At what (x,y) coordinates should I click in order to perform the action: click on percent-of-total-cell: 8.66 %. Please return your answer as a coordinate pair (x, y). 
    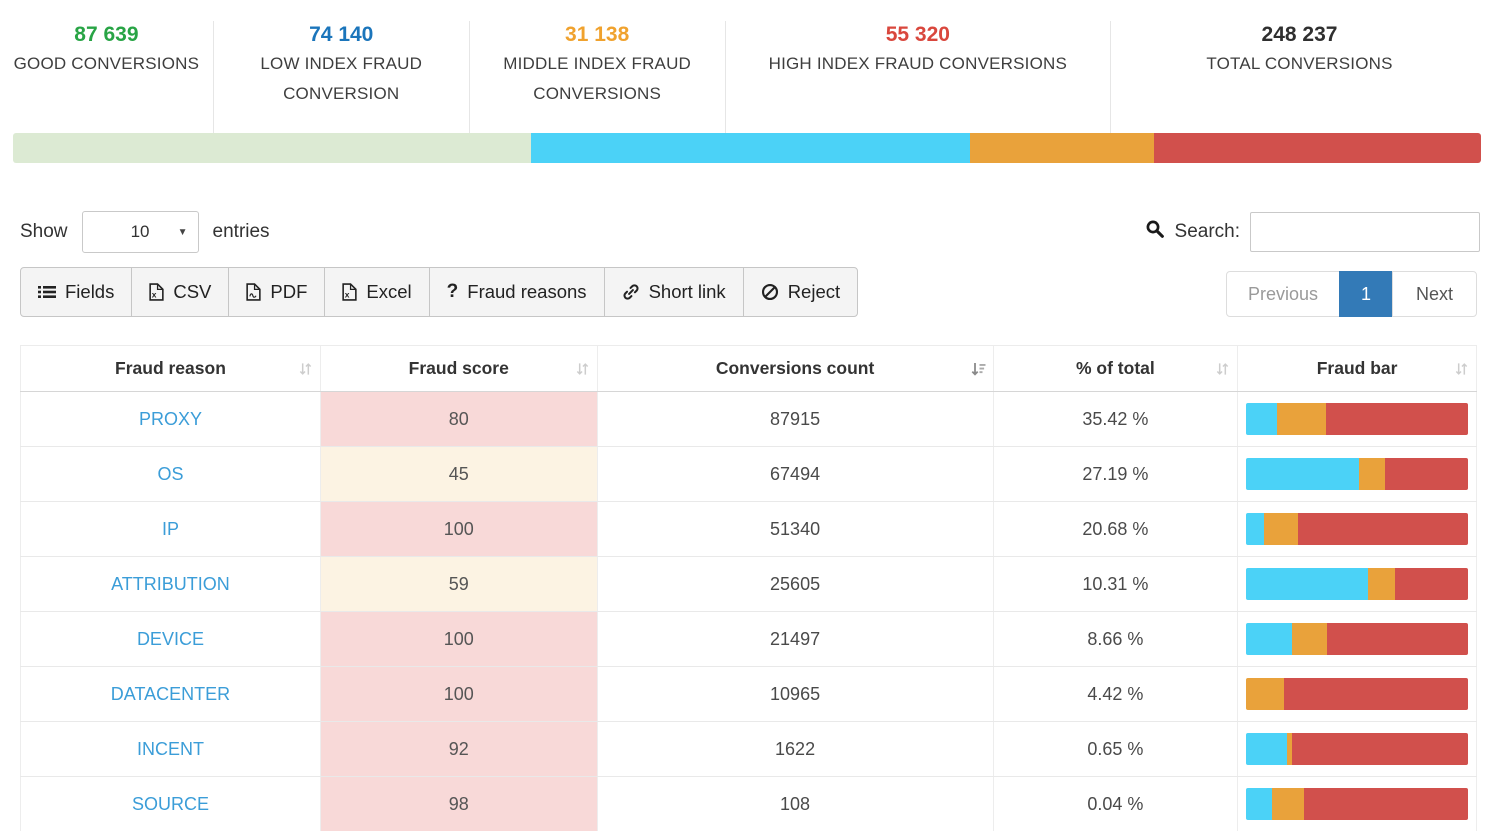
    Looking at the image, I should click on (1115, 639).